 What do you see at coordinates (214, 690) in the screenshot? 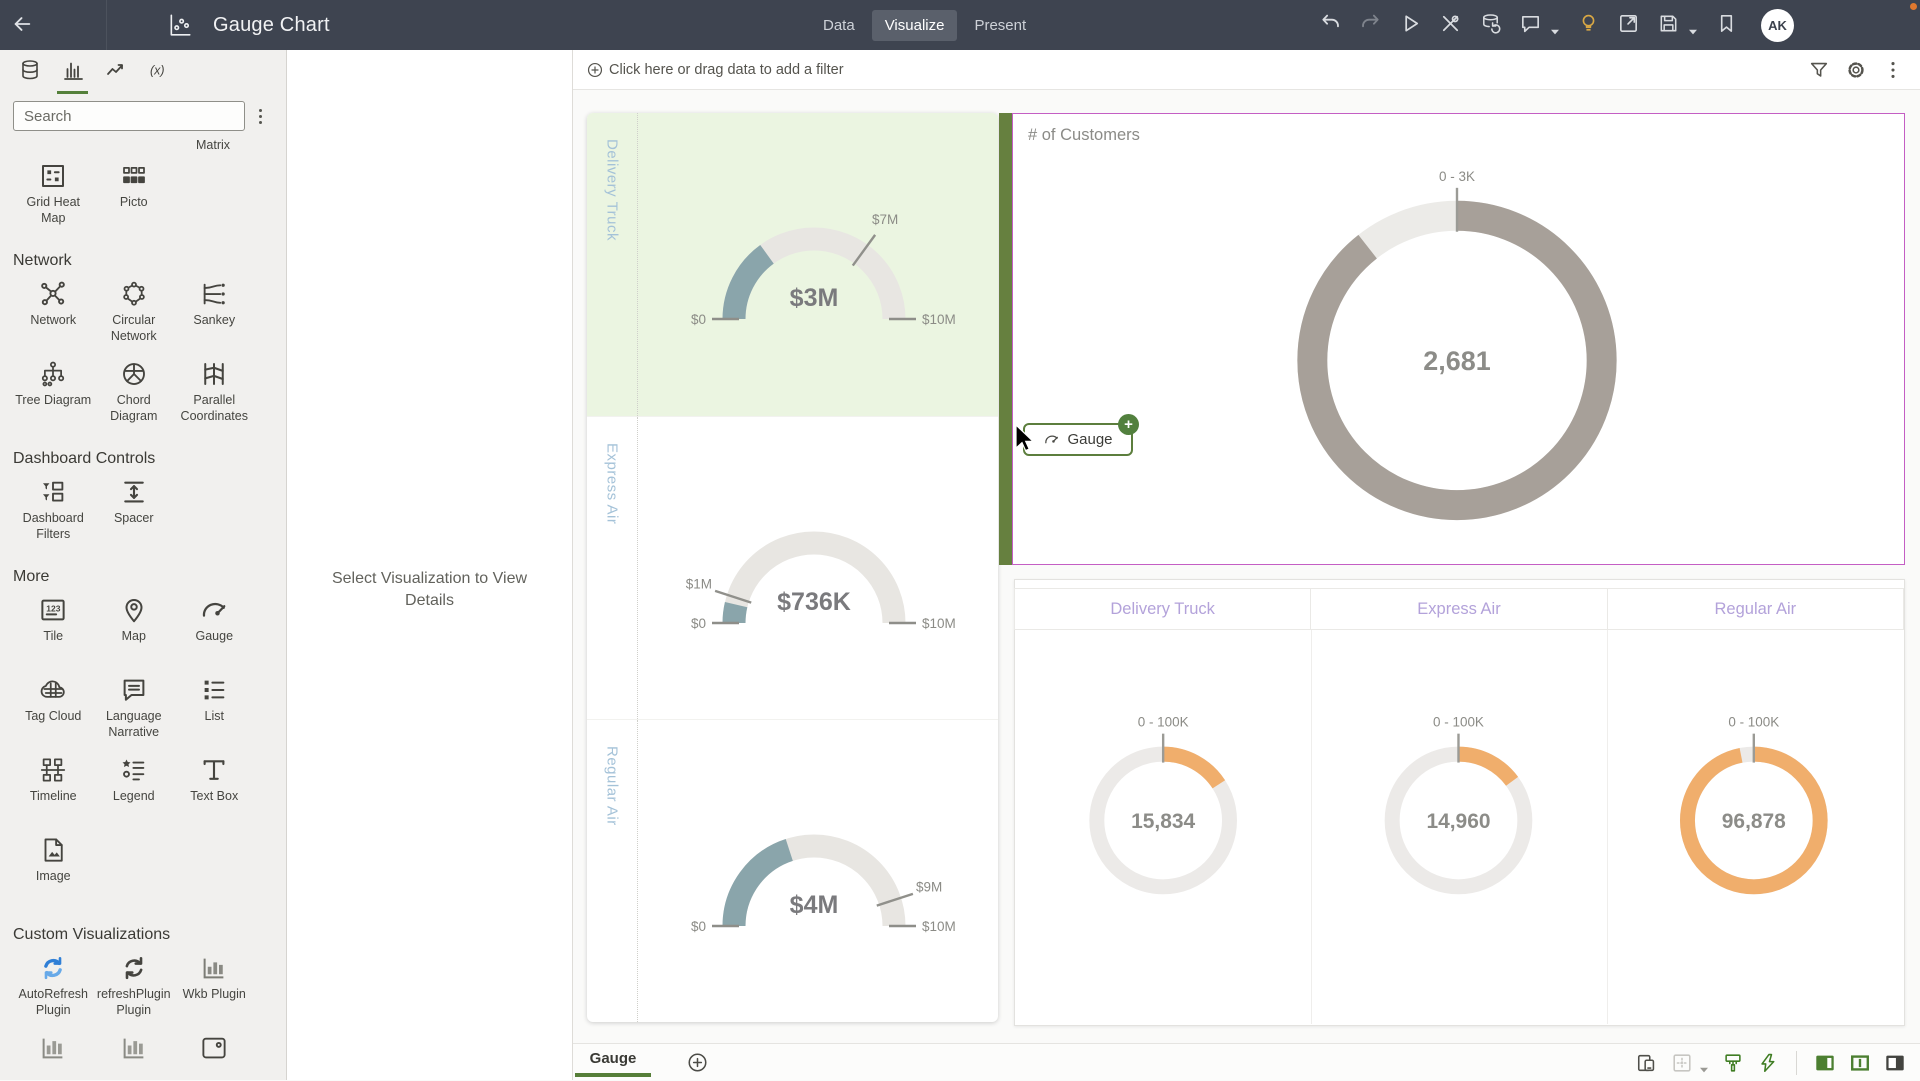
I see `list-icon` at bounding box center [214, 690].